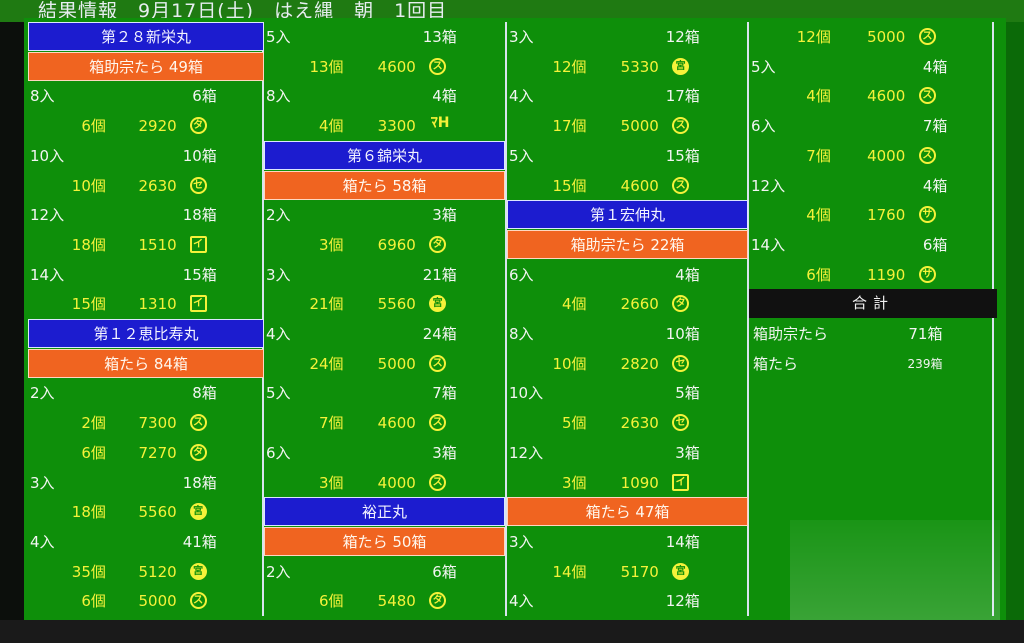 The image size is (1024, 643). I want to click on board-row: 10個 2820 セ, so click(627, 364).